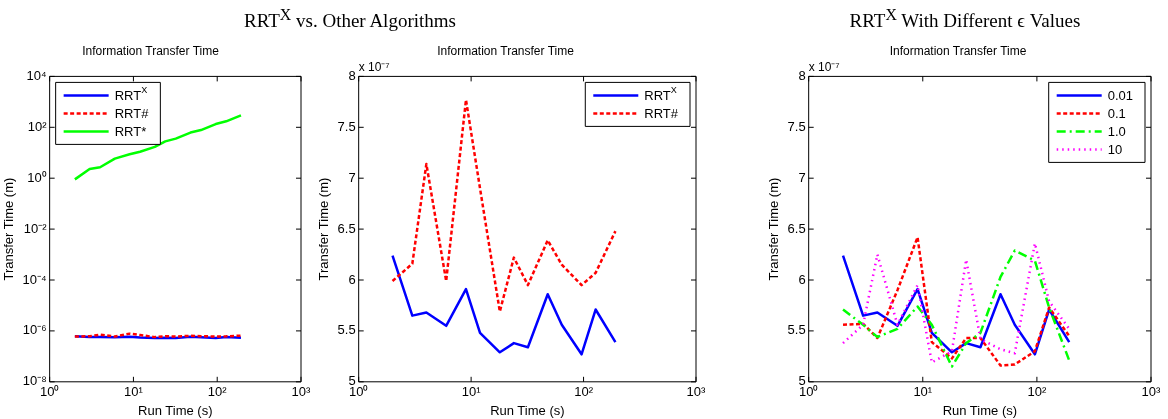  What do you see at coordinates (35, 228) in the screenshot?
I see `y-tick-label: 10⁻²` at bounding box center [35, 228].